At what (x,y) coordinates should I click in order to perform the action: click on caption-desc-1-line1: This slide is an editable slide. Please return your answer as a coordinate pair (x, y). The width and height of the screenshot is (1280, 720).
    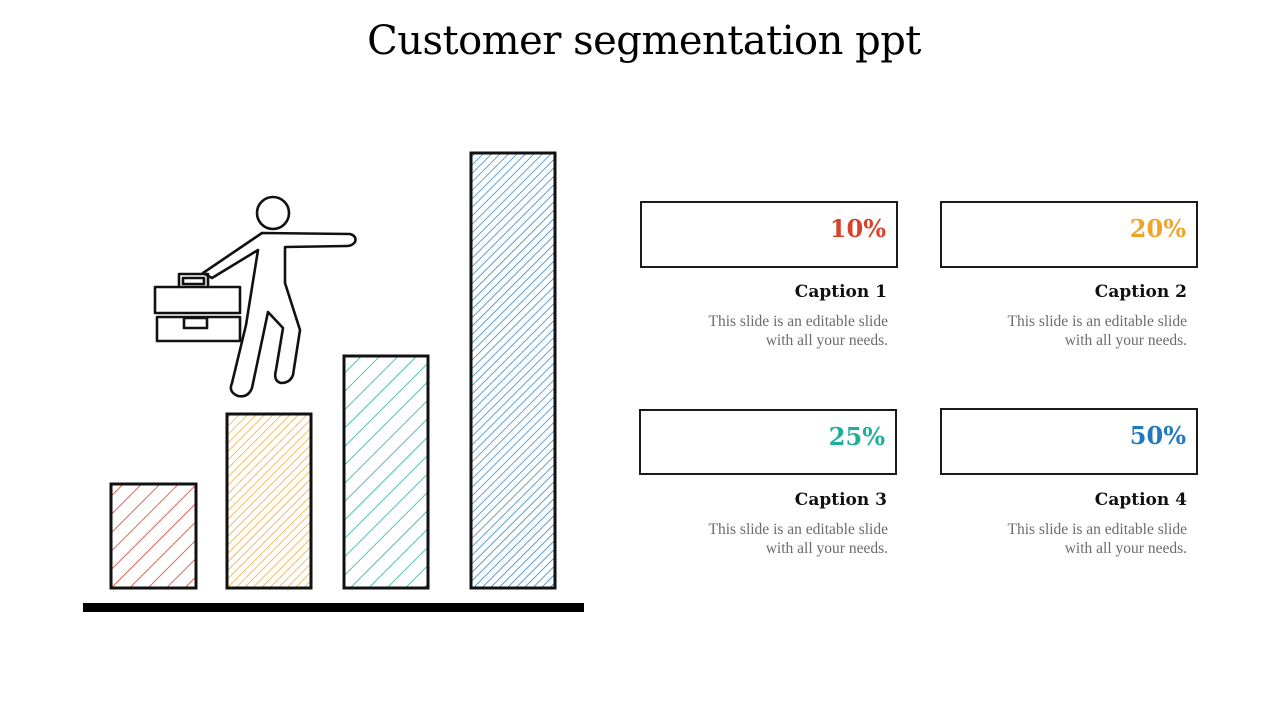
    Looking at the image, I should click on (798, 321).